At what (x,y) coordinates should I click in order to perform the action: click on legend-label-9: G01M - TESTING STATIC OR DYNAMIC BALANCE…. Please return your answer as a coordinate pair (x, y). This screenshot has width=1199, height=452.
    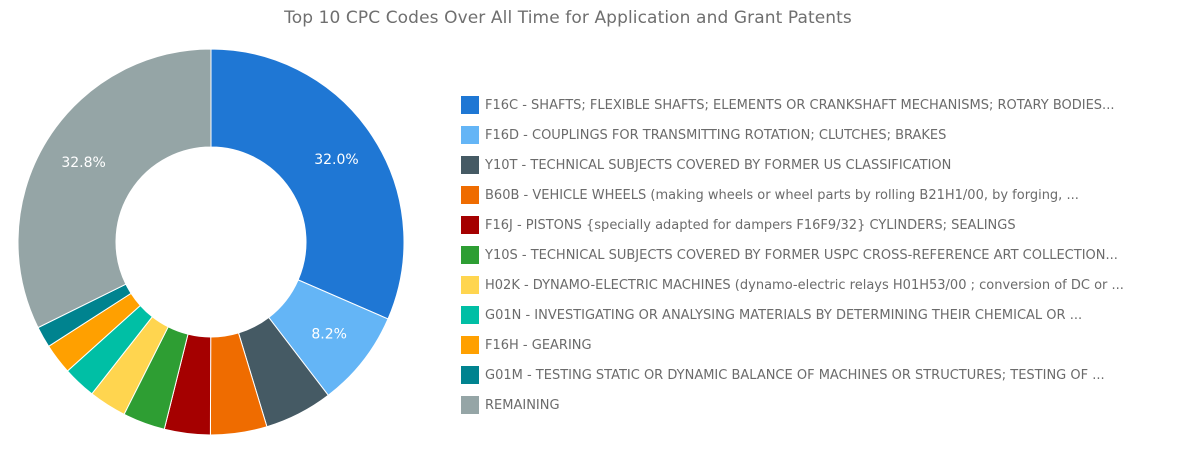
    Looking at the image, I should click on (795, 375).